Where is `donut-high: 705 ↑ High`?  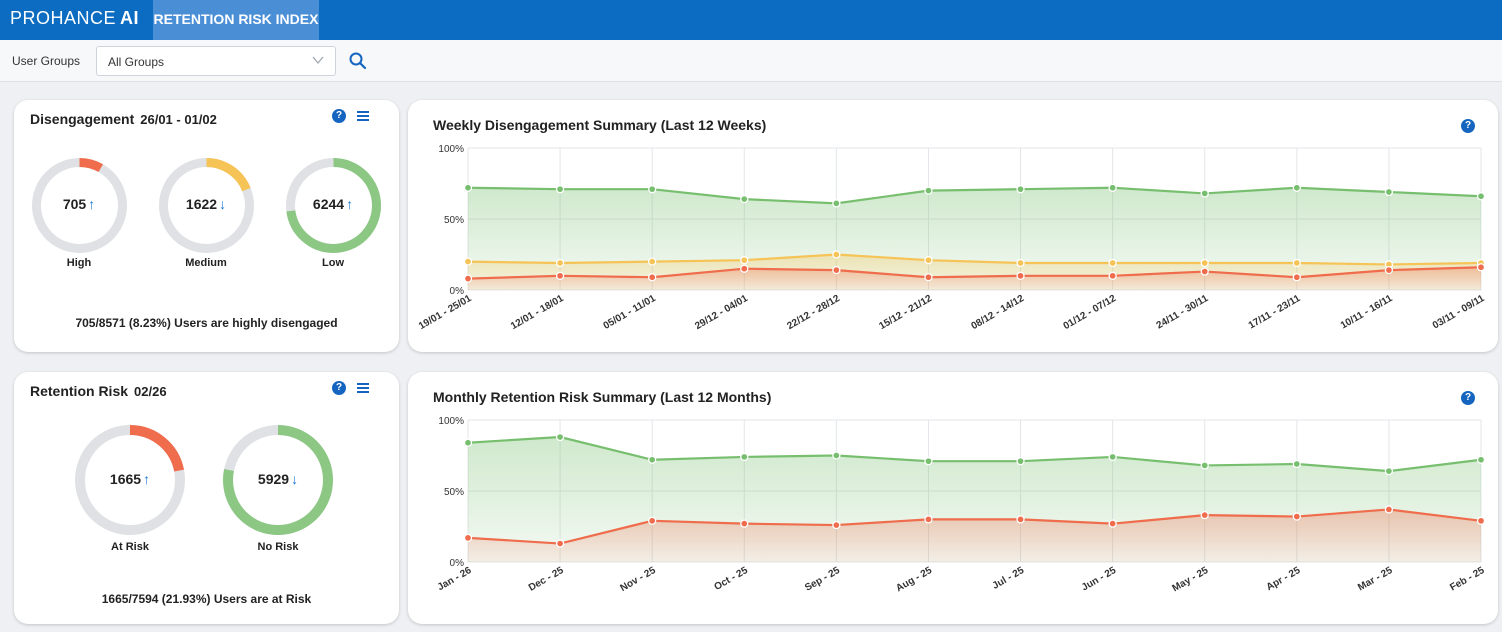 donut-high: 705 ↑ High is located at coordinates (79, 220).